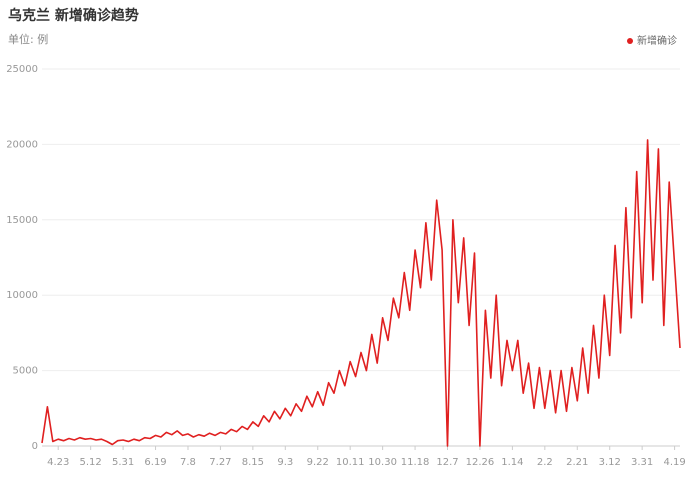  What do you see at coordinates (22, 295) in the screenshot?
I see `y-tick-label: 10000` at bounding box center [22, 295].